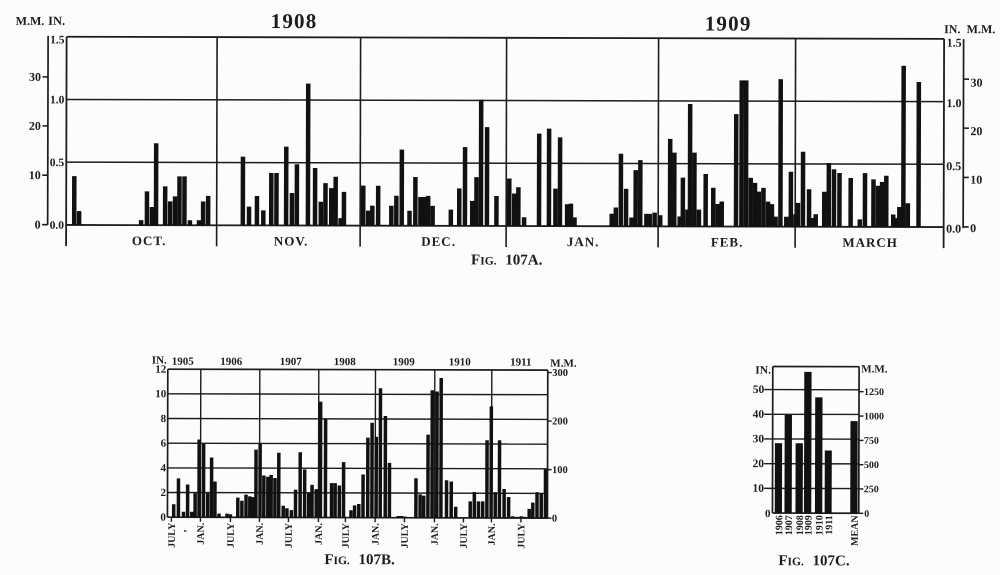 This screenshot has height=575, width=1000. Describe the element at coordinates (874, 392) in the screenshot. I see `svg-text: 1250` at that location.